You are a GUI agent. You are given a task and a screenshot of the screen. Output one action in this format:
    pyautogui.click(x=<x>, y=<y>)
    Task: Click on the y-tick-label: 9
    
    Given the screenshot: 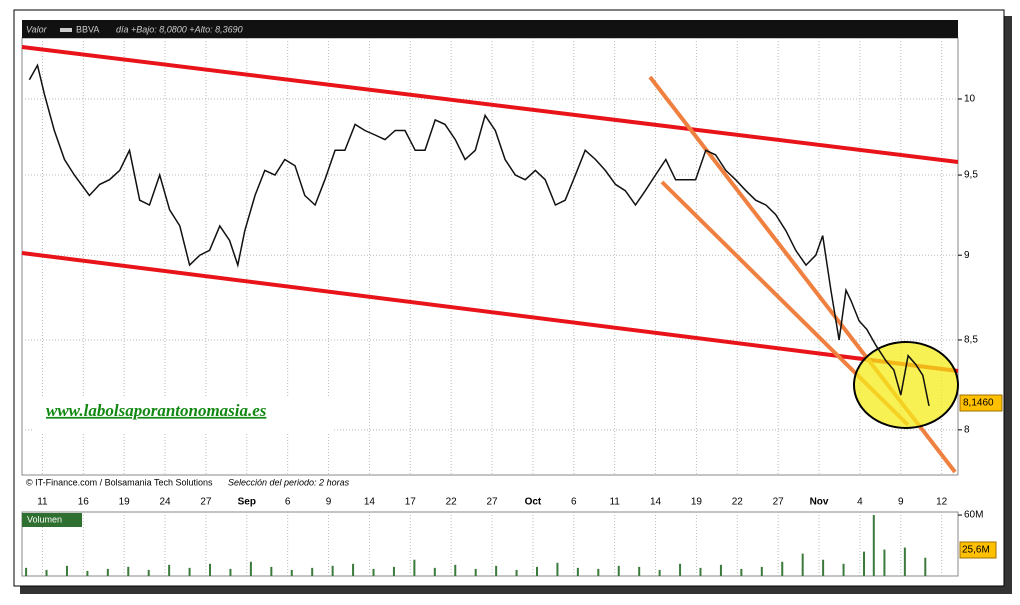 What is the action you would take?
    pyautogui.click(x=967, y=255)
    